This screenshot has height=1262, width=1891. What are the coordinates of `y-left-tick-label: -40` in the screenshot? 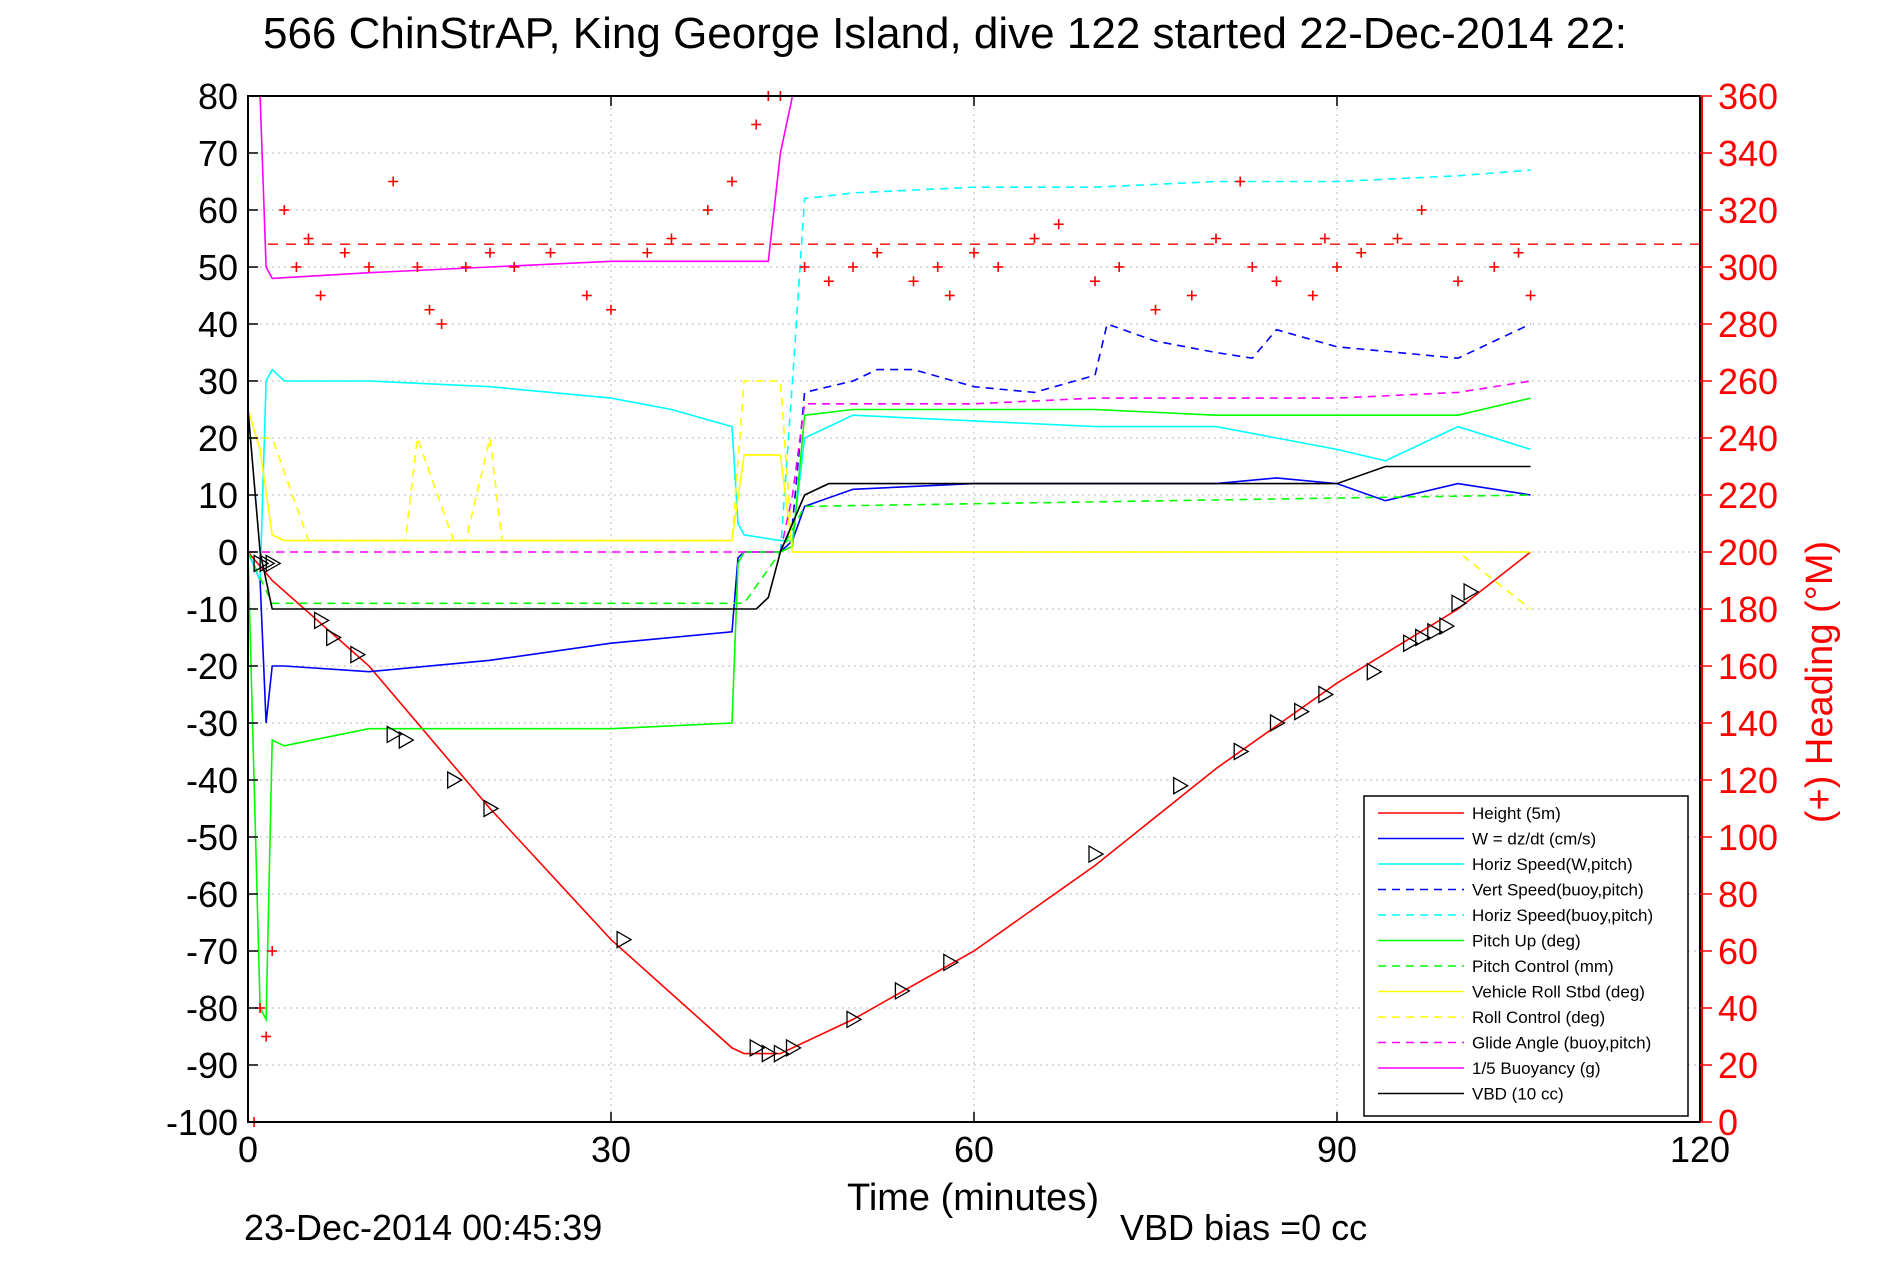 It's located at (212, 780).